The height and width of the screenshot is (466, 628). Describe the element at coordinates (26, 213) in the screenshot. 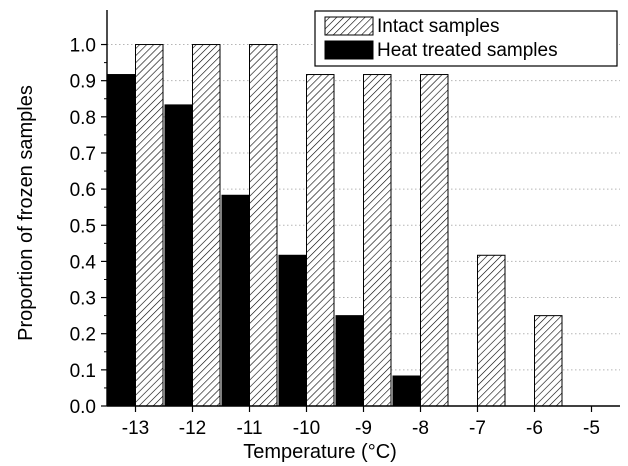

I see `y-axis-title: Proportion of frozen samples` at that location.